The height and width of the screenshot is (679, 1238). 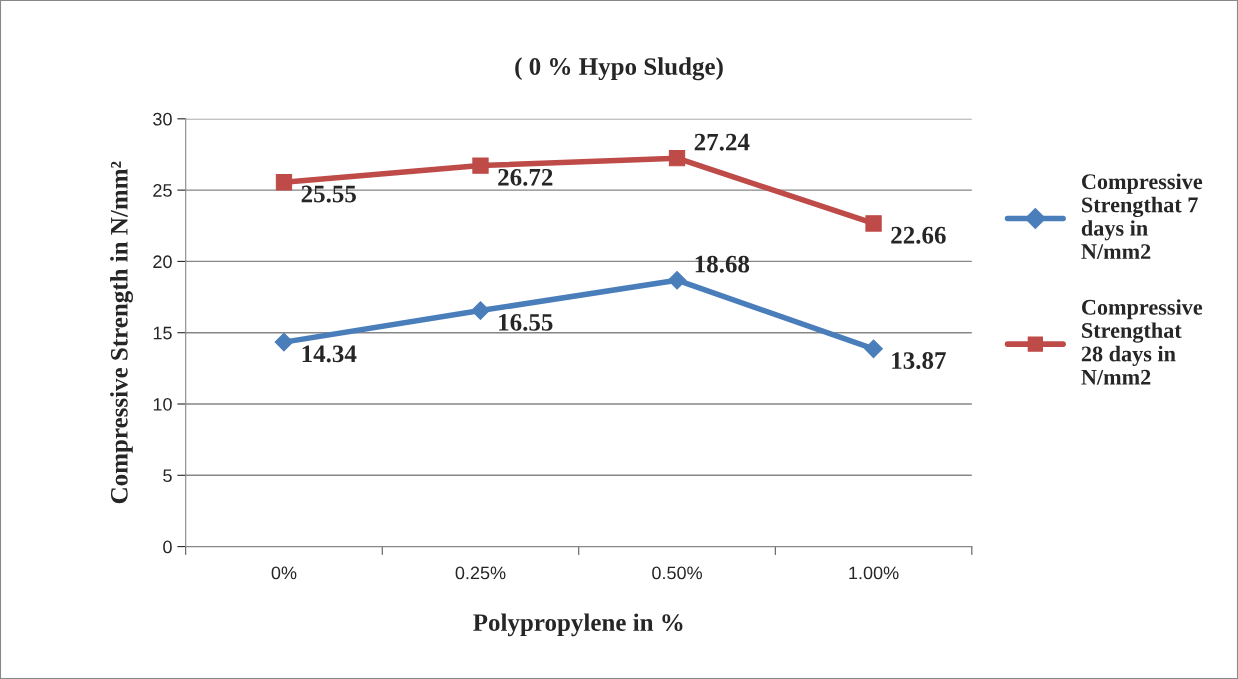 What do you see at coordinates (918, 235) in the screenshot?
I see `data-label: 22.66` at bounding box center [918, 235].